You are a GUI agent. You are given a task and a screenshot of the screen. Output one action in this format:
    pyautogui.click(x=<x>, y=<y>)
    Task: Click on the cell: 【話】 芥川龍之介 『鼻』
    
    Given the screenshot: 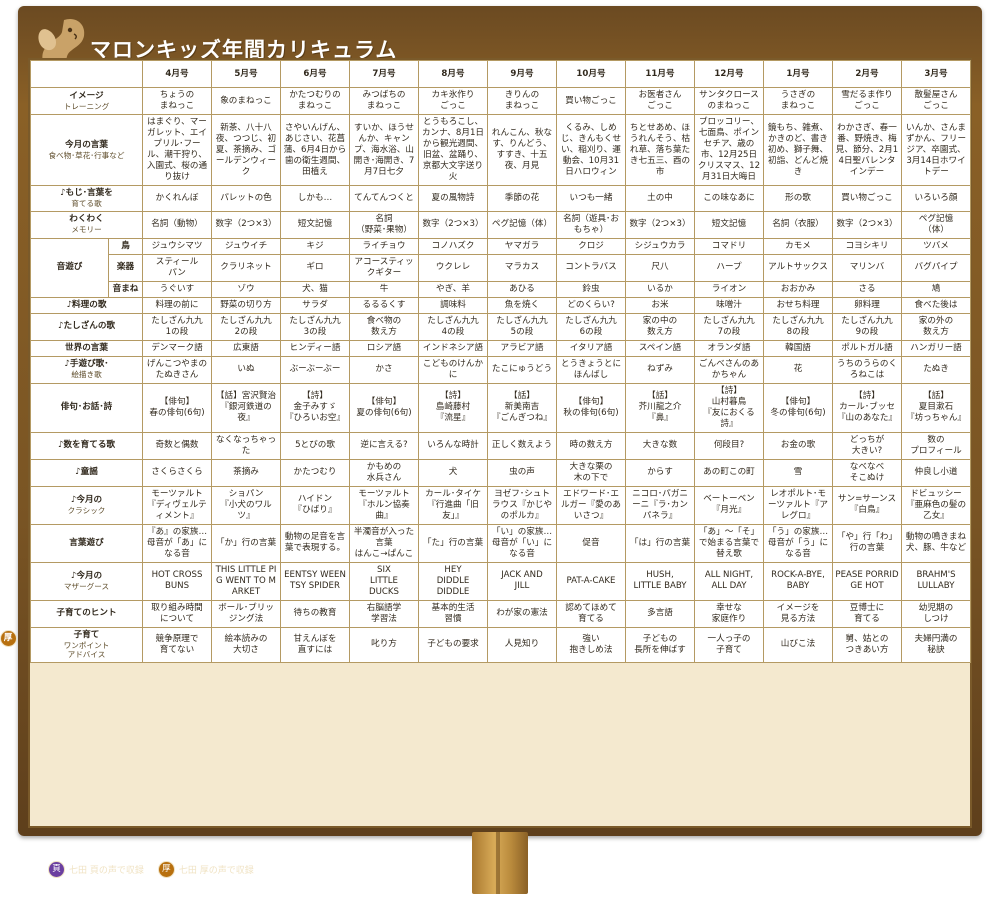 What is the action you would take?
    pyautogui.click(x=660, y=407)
    